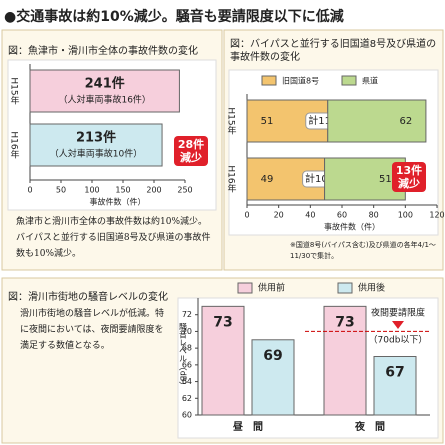  I want to click on y-tick-label: 62, so click(187, 398).